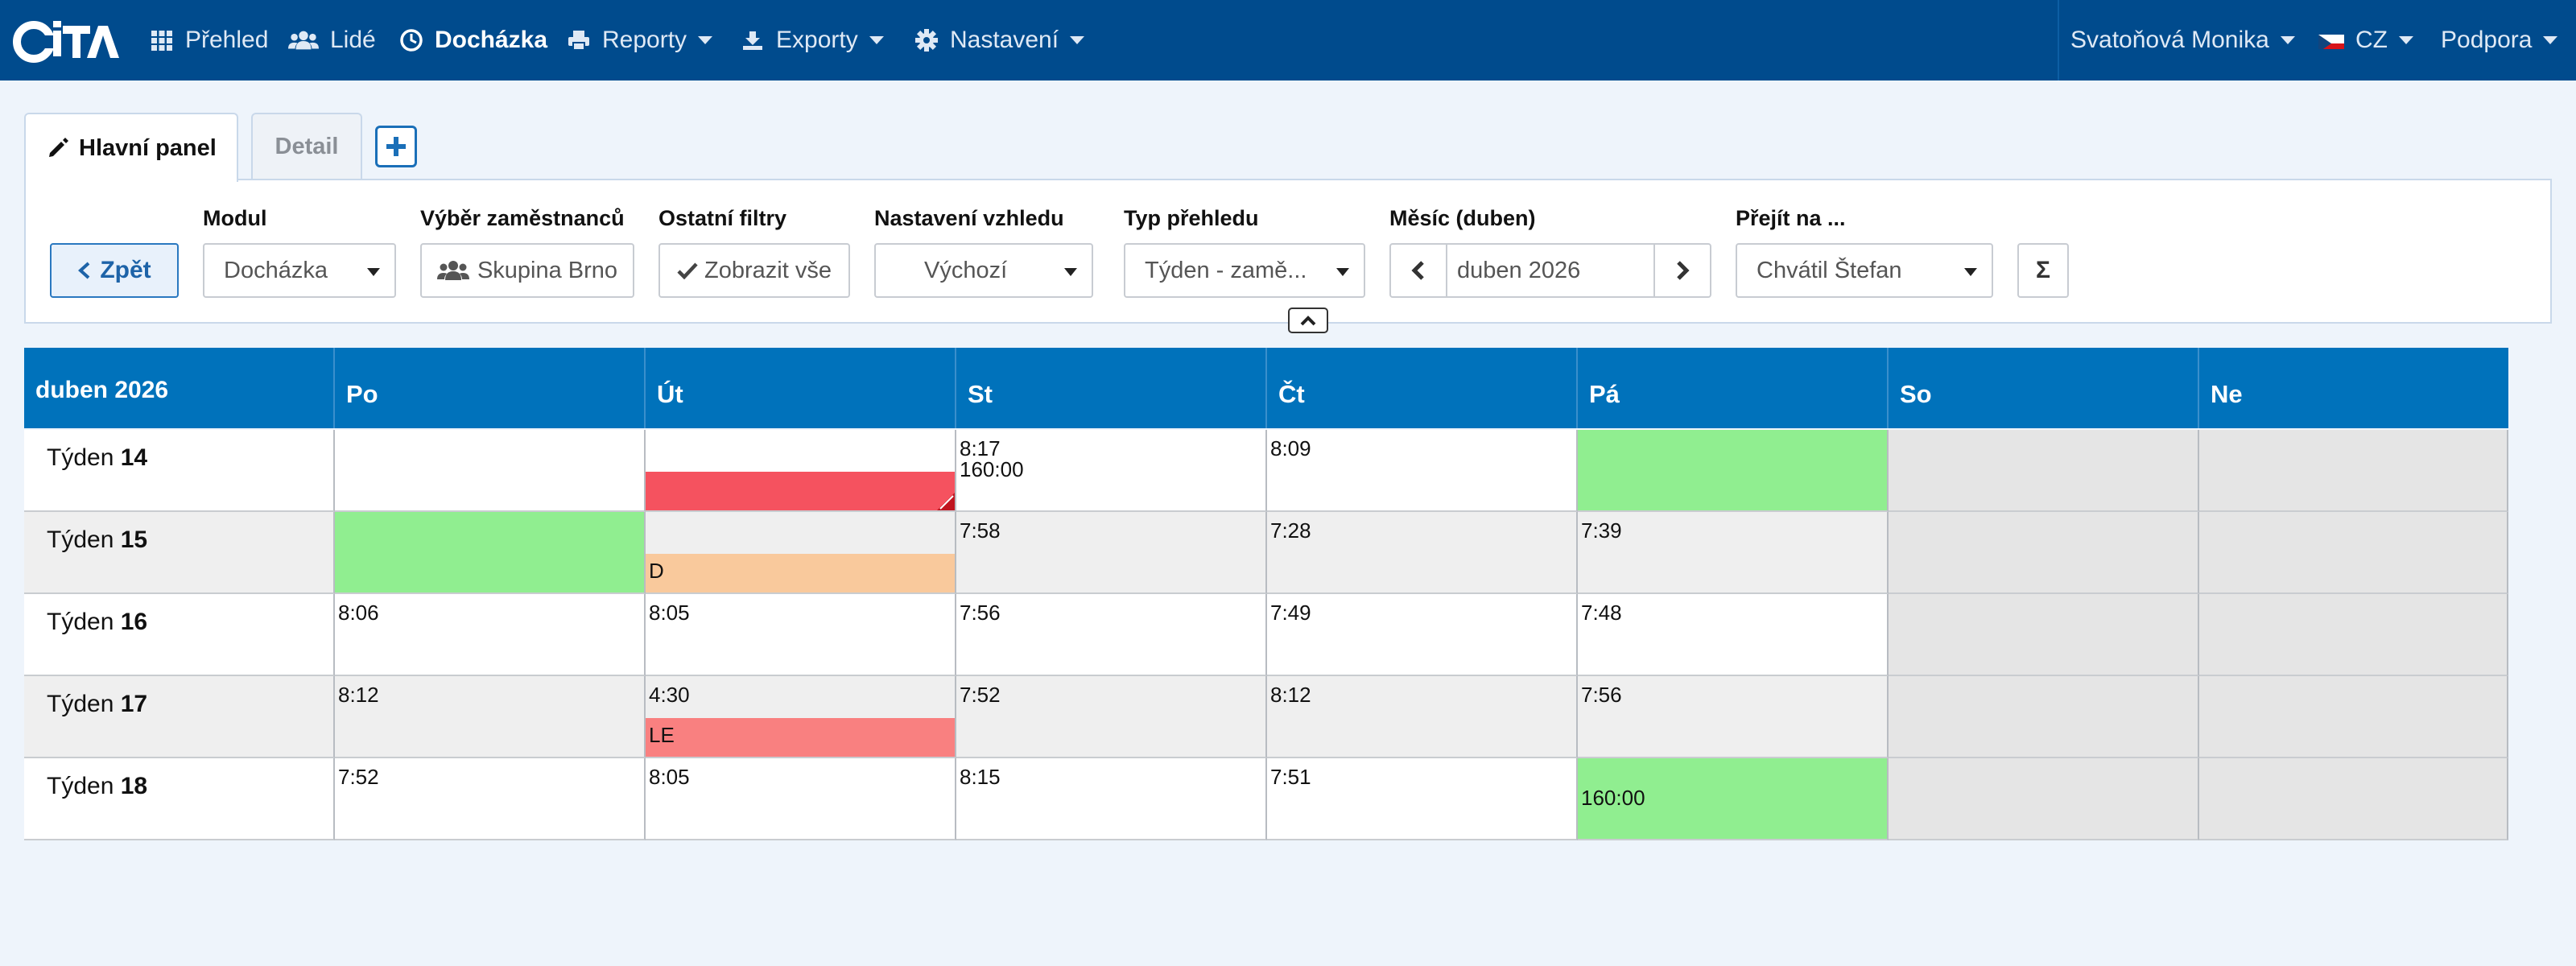 The height and width of the screenshot is (966, 2576). Describe the element at coordinates (800, 737) in the screenshot. I see `absence-bar: LE` at that location.